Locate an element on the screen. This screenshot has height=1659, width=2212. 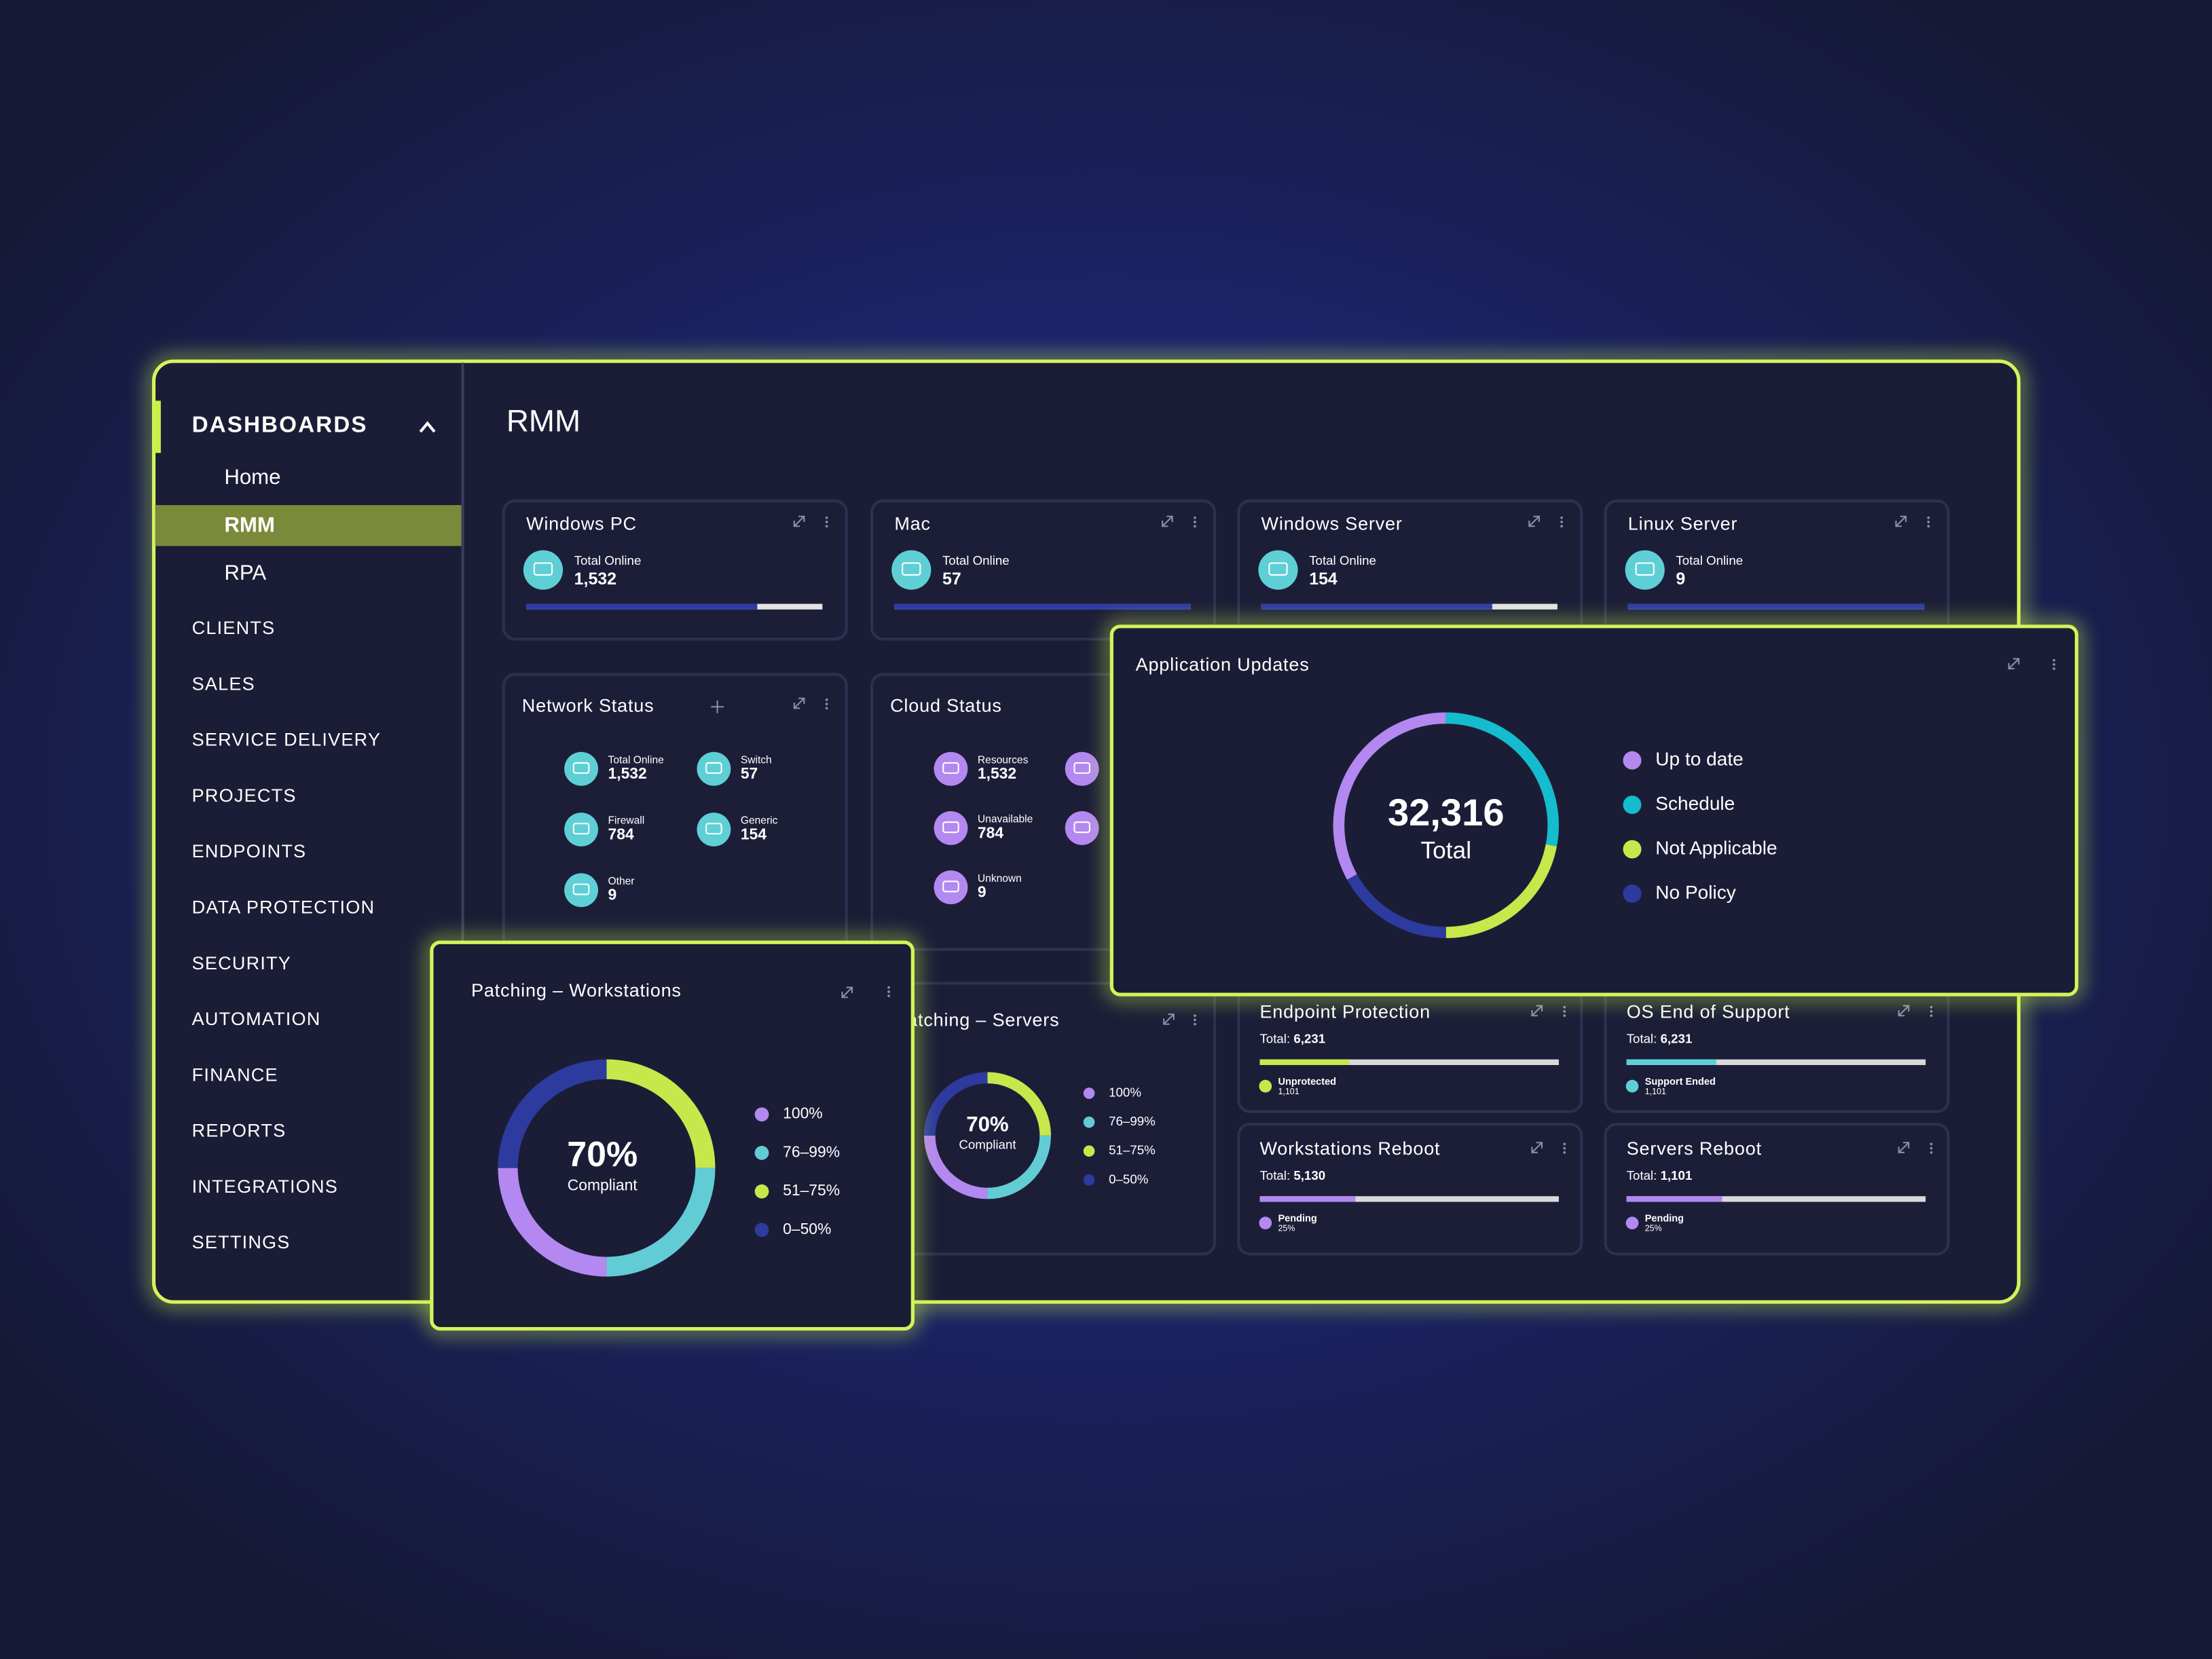
legend-label: Unprotected is located at coordinates (1307, 1082).